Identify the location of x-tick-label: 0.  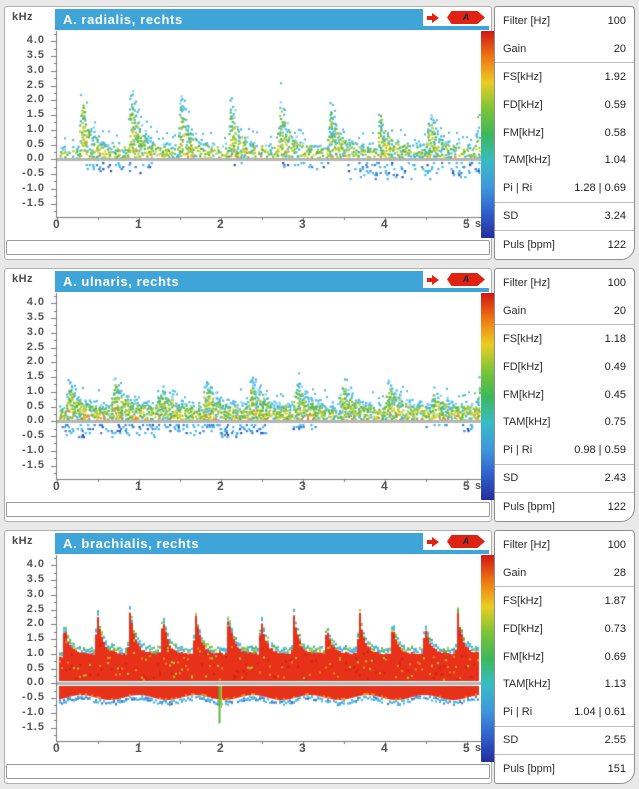
(56, 486).